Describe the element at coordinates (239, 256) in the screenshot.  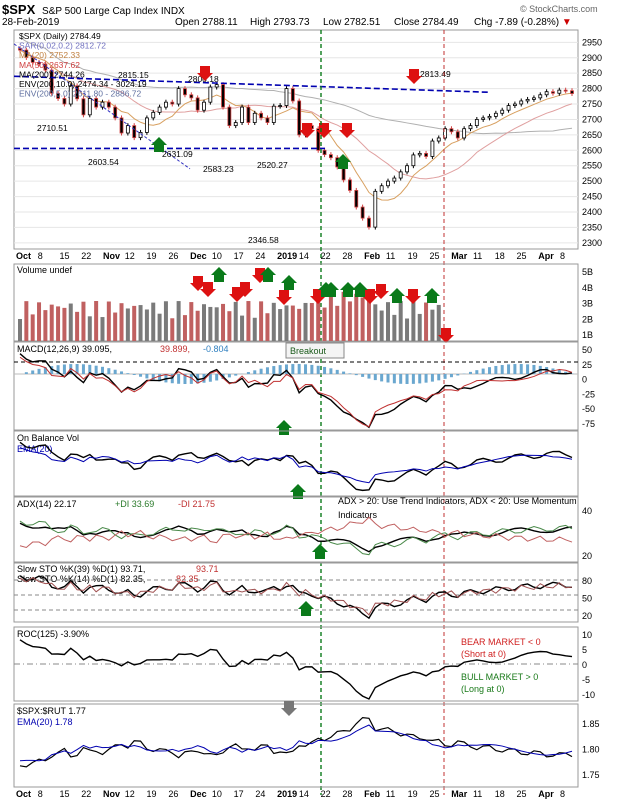
I see `x-axis-label: 17` at that location.